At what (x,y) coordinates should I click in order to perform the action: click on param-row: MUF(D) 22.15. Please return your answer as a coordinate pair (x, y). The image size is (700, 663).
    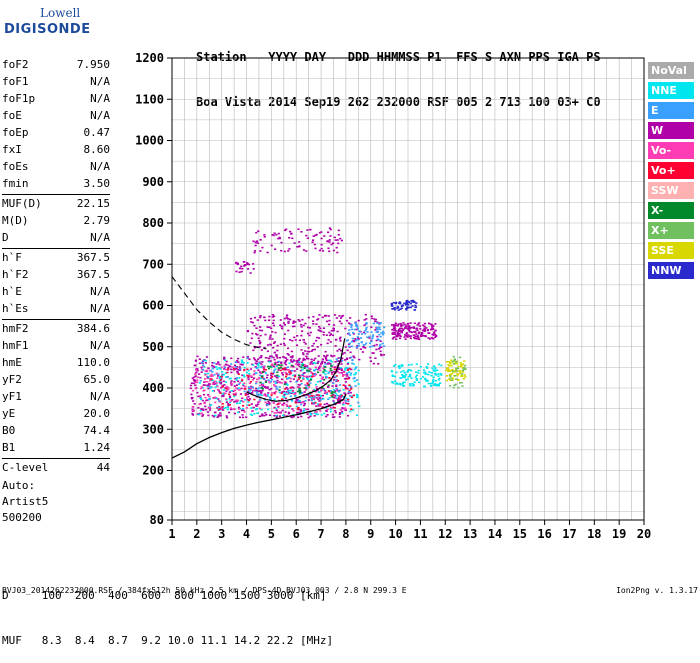
    Looking at the image, I should click on (56, 203).